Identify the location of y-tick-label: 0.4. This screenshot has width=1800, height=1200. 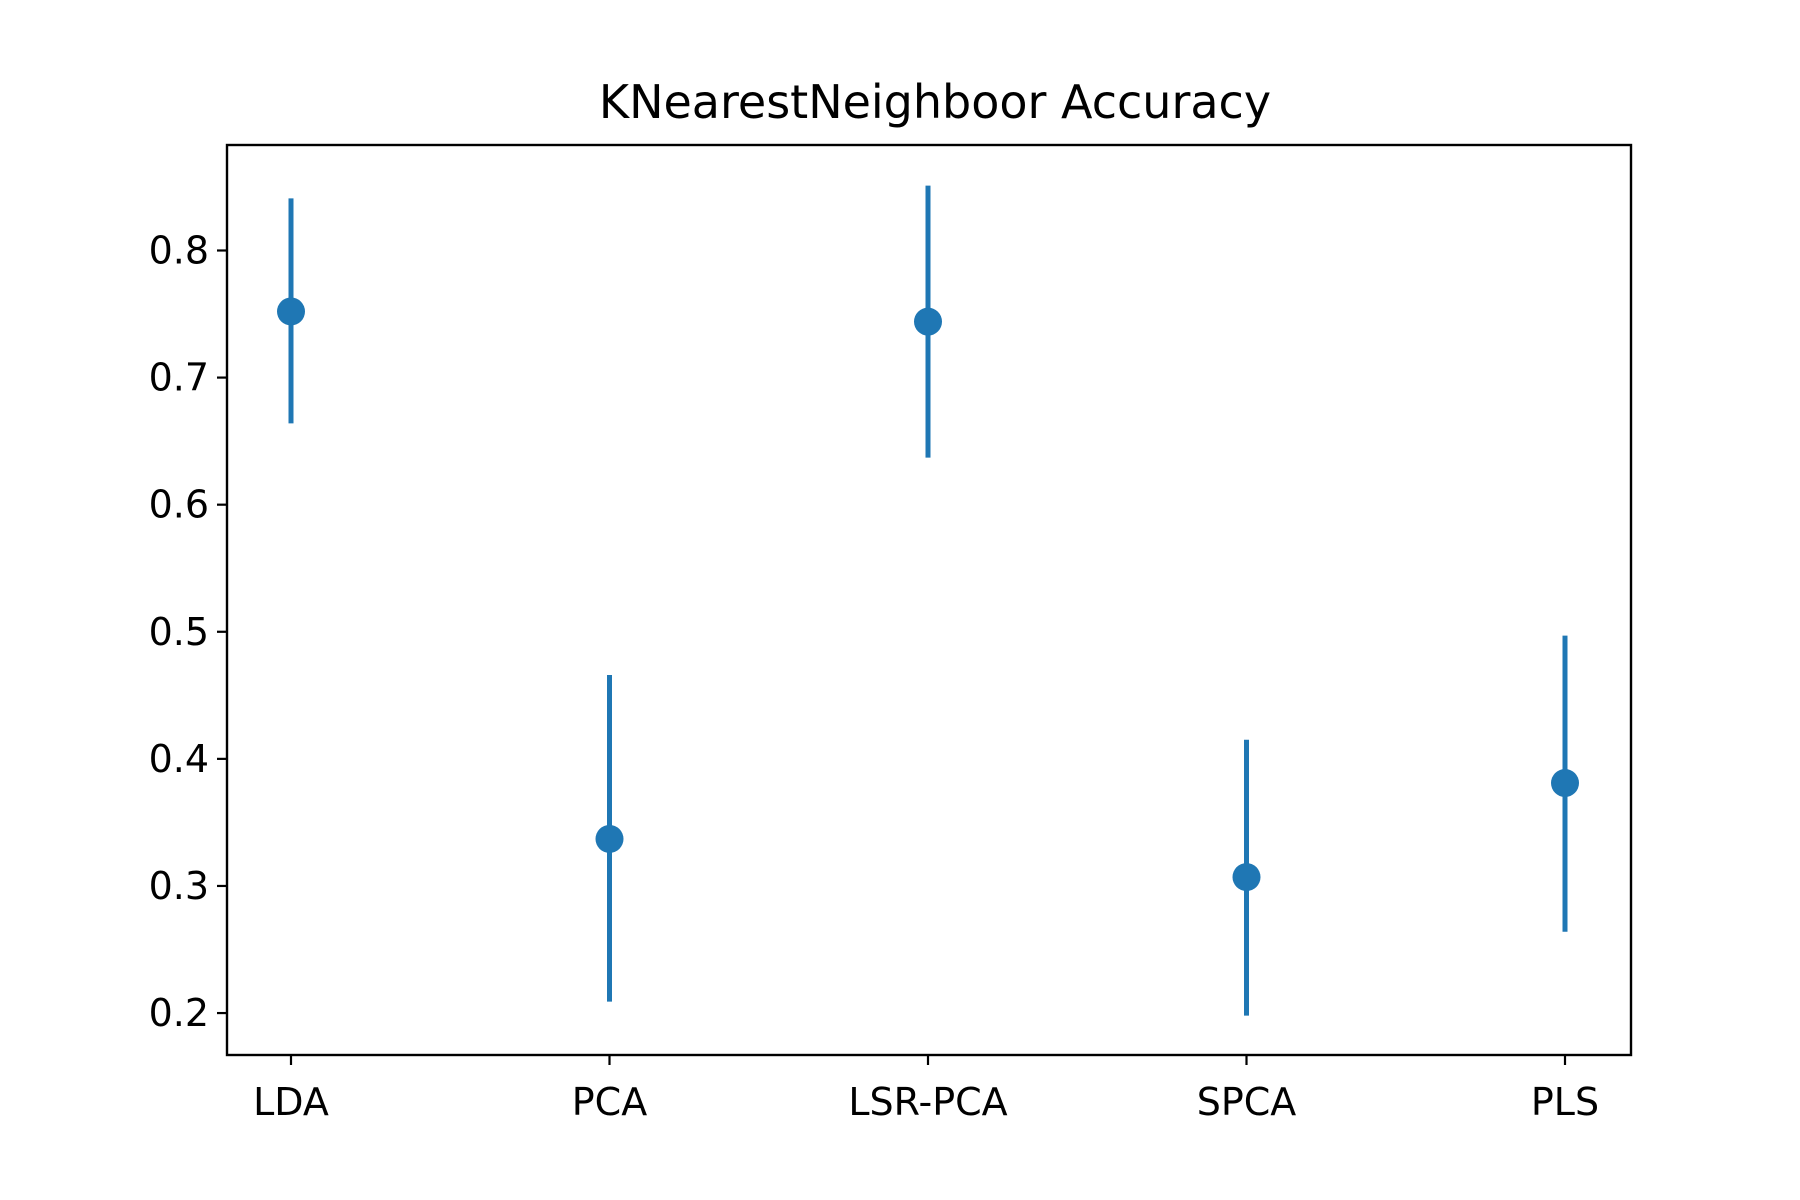
(179, 759).